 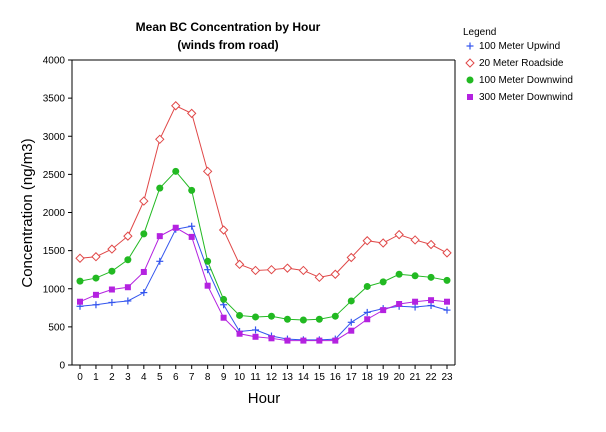 What do you see at coordinates (320, 377) in the screenshot?
I see `x-tick-label: 15` at bounding box center [320, 377].